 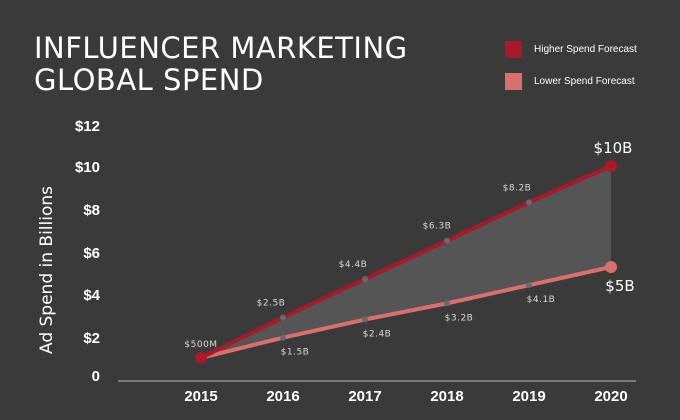 I want to click on y-tick-label: $10, so click(x=87, y=167).